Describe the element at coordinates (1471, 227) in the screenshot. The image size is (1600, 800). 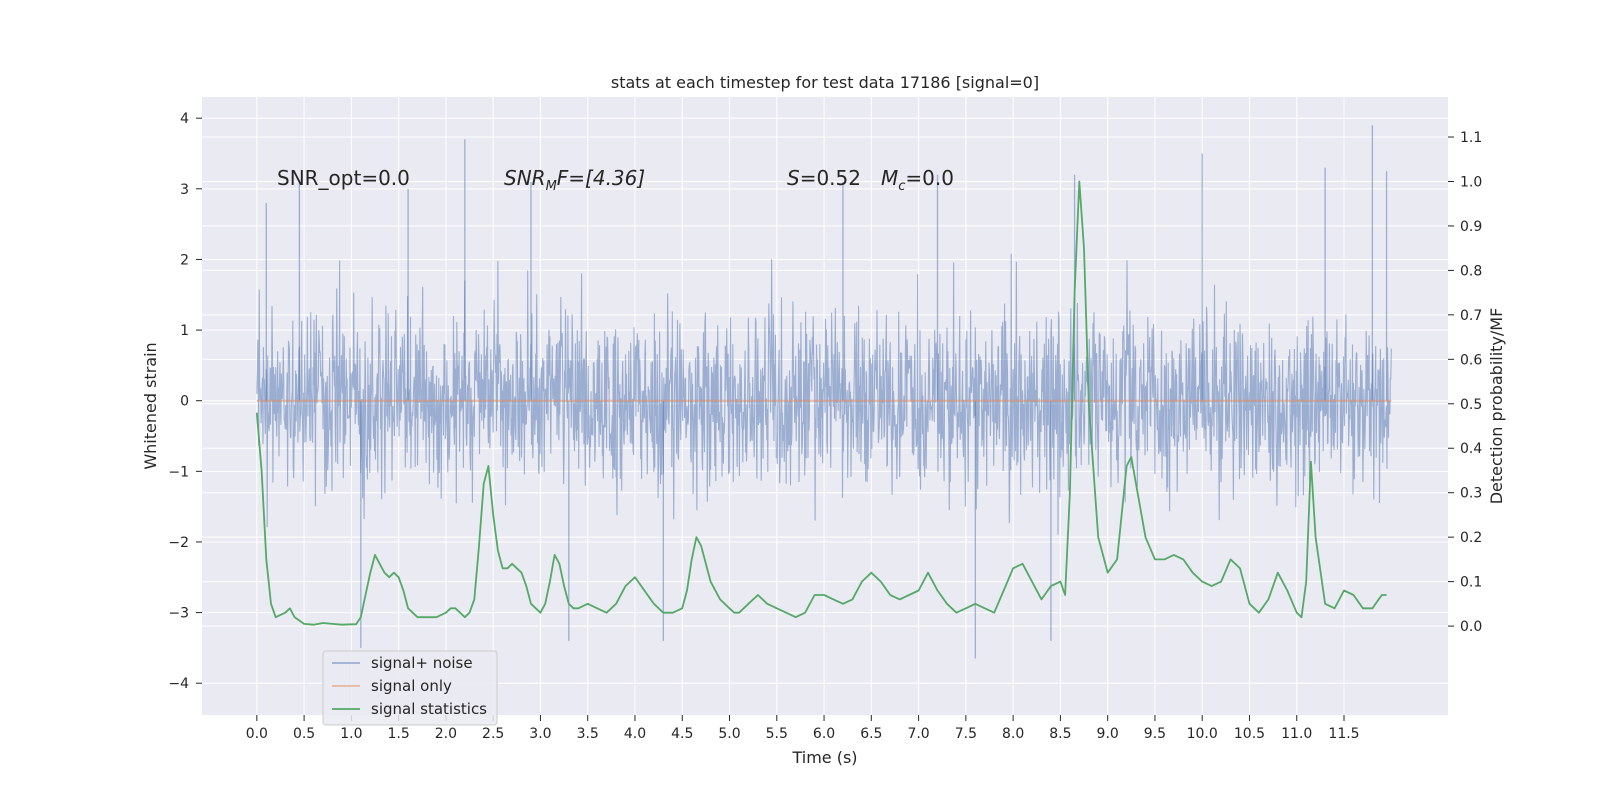
I see `y-right-tick-label-9: 0.9` at that location.